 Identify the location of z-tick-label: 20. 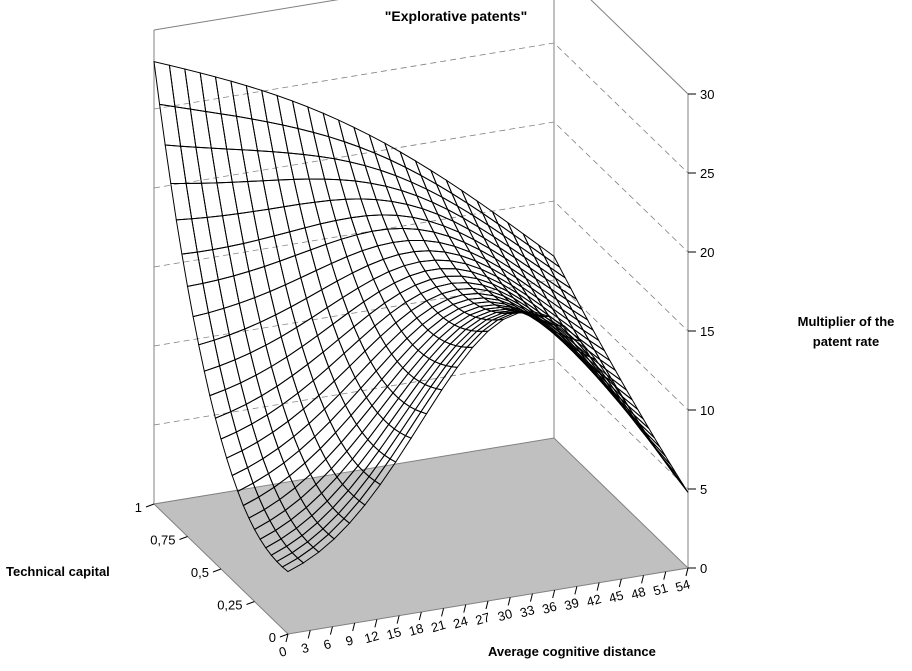
(707, 252).